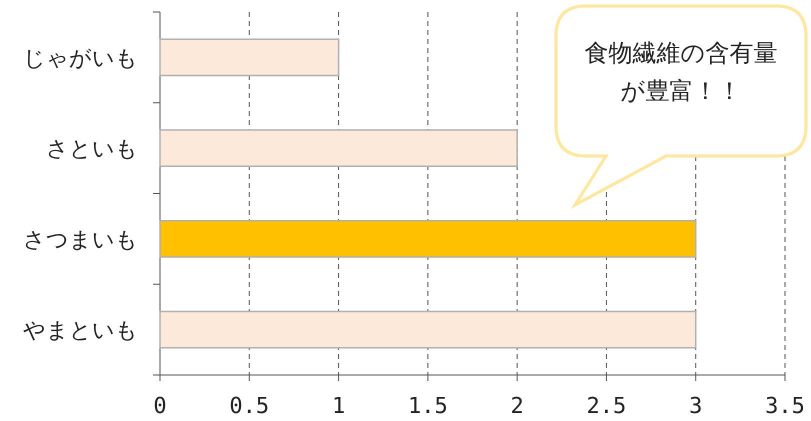 This screenshot has height=421, width=811. I want to click on x-tick-label: 3.5, so click(785, 406).